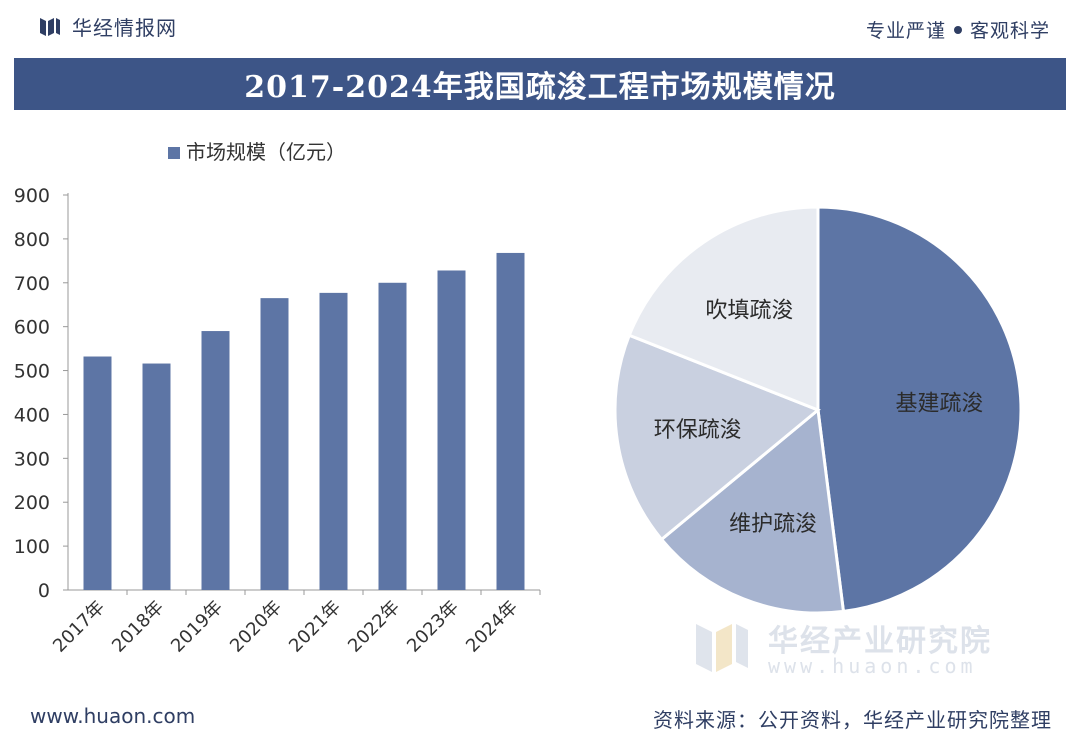  Describe the element at coordinates (32, 196) in the screenshot. I see `y-tick-label: 900` at that location.